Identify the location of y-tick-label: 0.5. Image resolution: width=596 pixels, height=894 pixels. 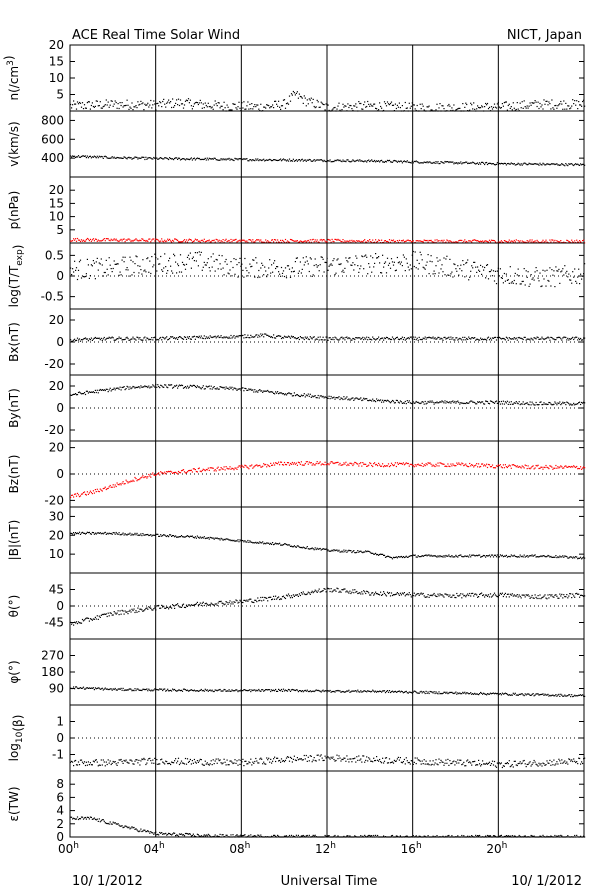
(54, 255).